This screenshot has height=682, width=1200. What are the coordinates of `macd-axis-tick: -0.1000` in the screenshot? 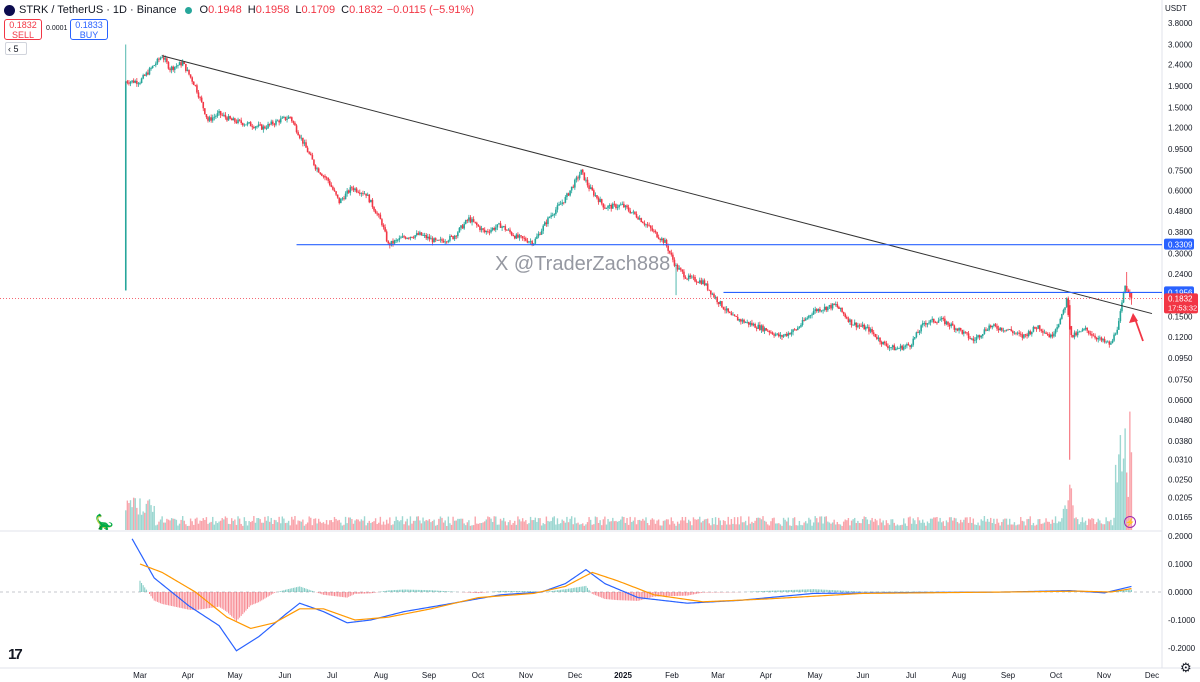 It's located at (1182, 620).